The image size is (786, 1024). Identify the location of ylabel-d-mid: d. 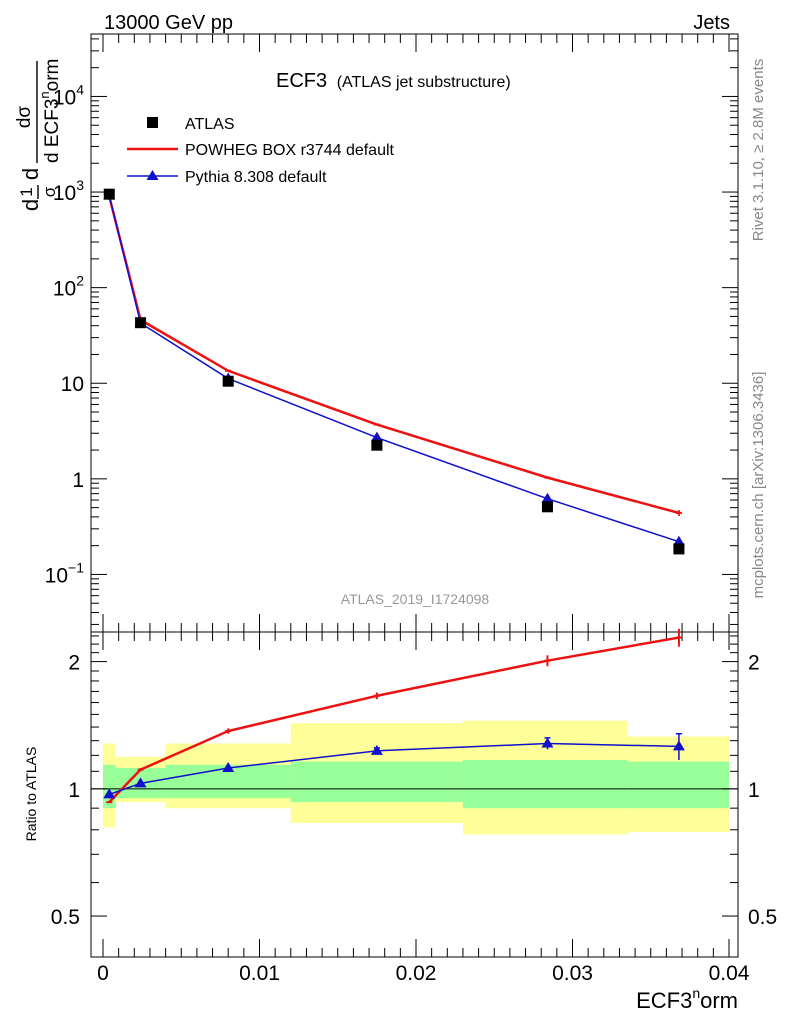
(30, 174).